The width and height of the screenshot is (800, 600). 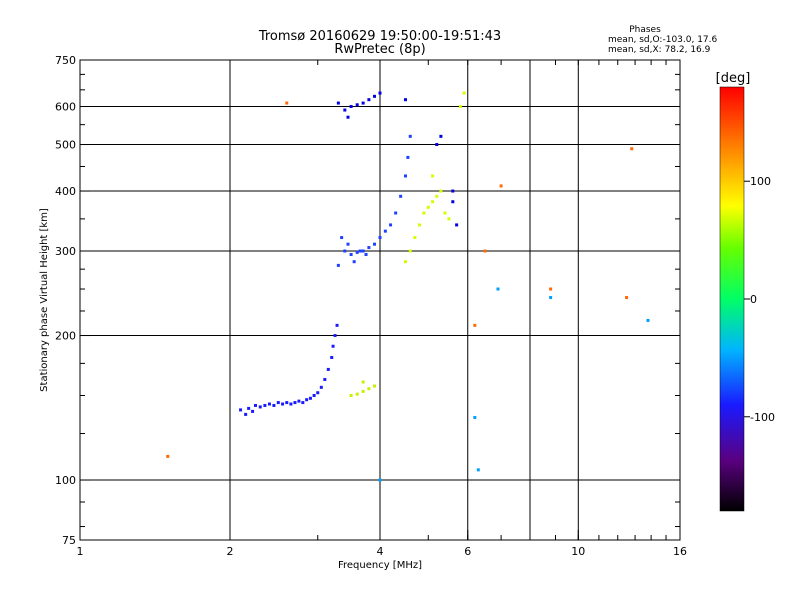 What do you see at coordinates (65, 60) in the screenshot?
I see `y-tick-label: 750` at bounding box center [65, 60].